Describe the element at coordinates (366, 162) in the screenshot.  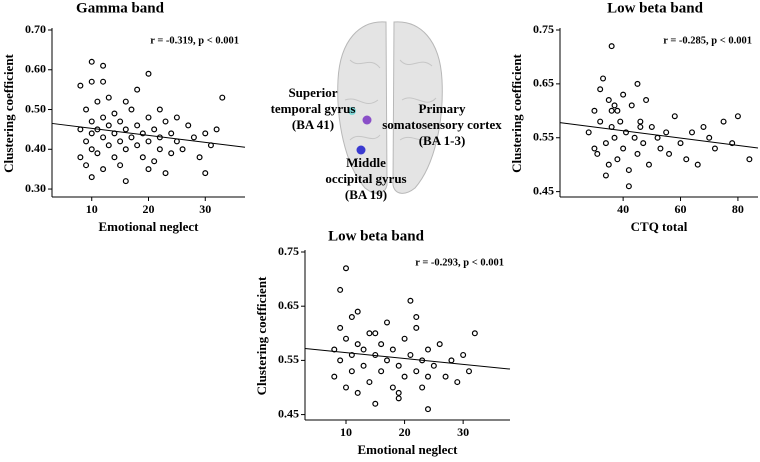
I see `region-label: Middle` at that location.